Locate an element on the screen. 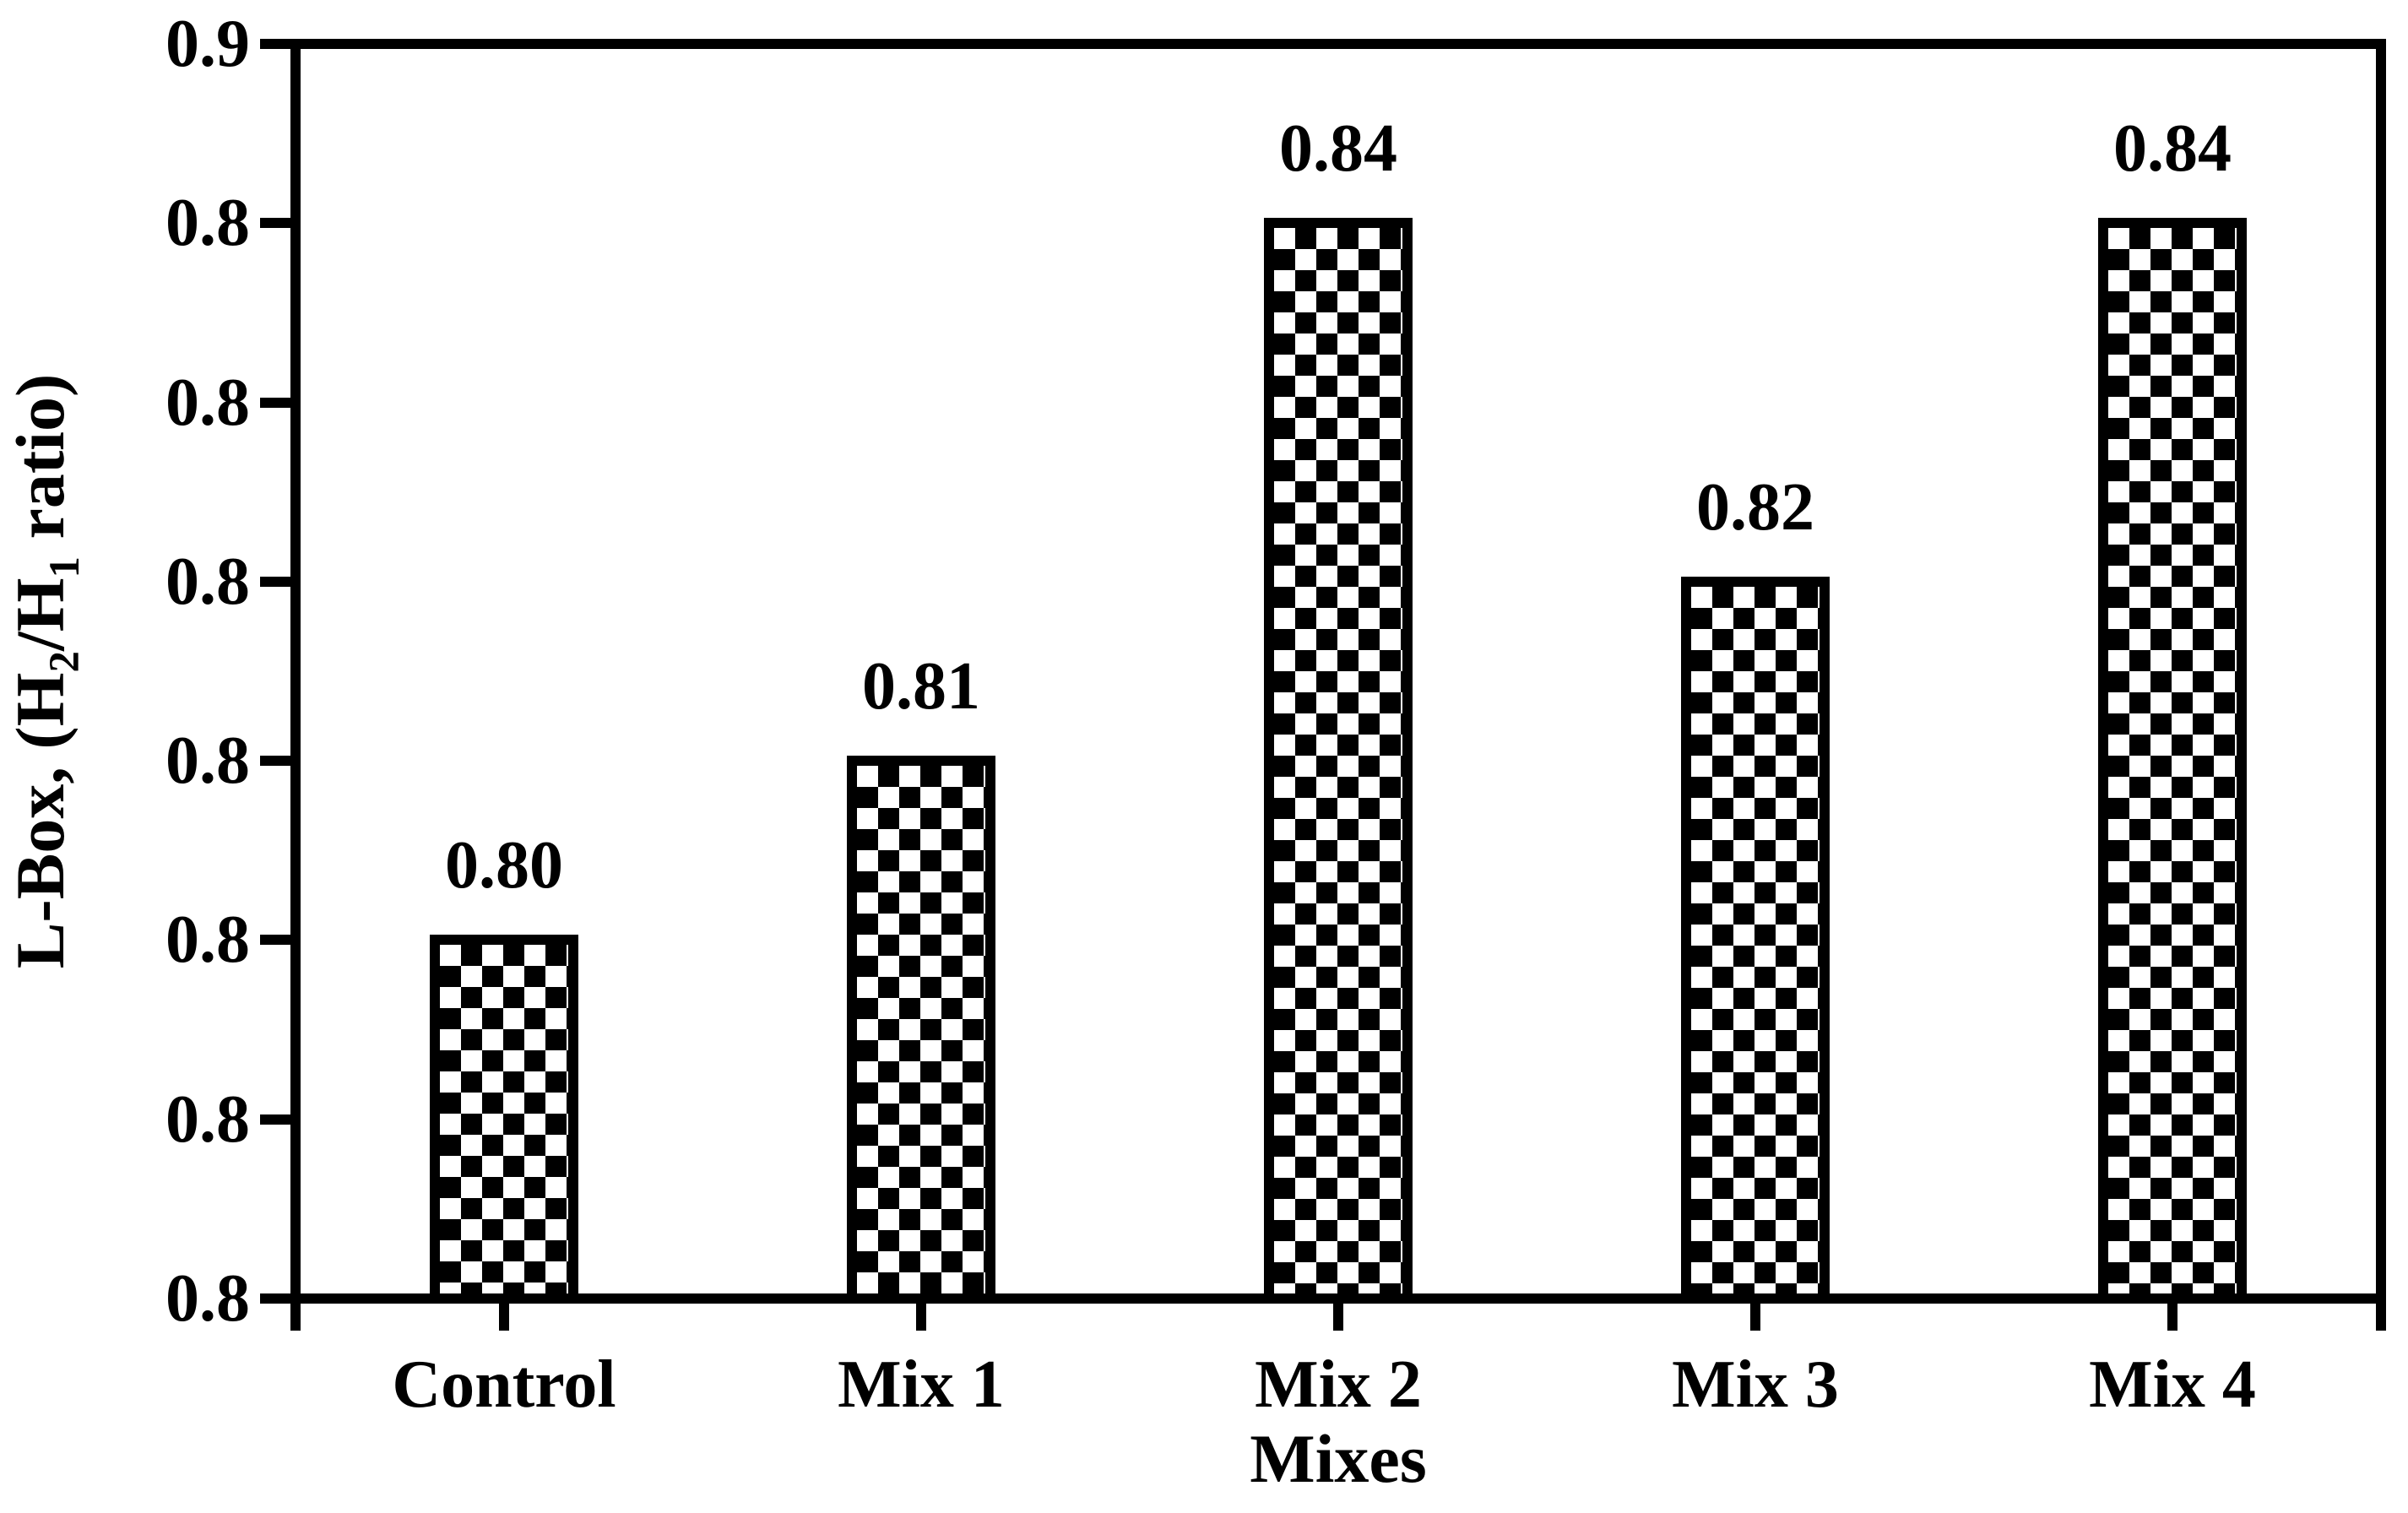 The height and width of the screenshot is (1513, 2408). x-tick-label-mix-3: Mix 3 is located at coordinates (1755, 1385).